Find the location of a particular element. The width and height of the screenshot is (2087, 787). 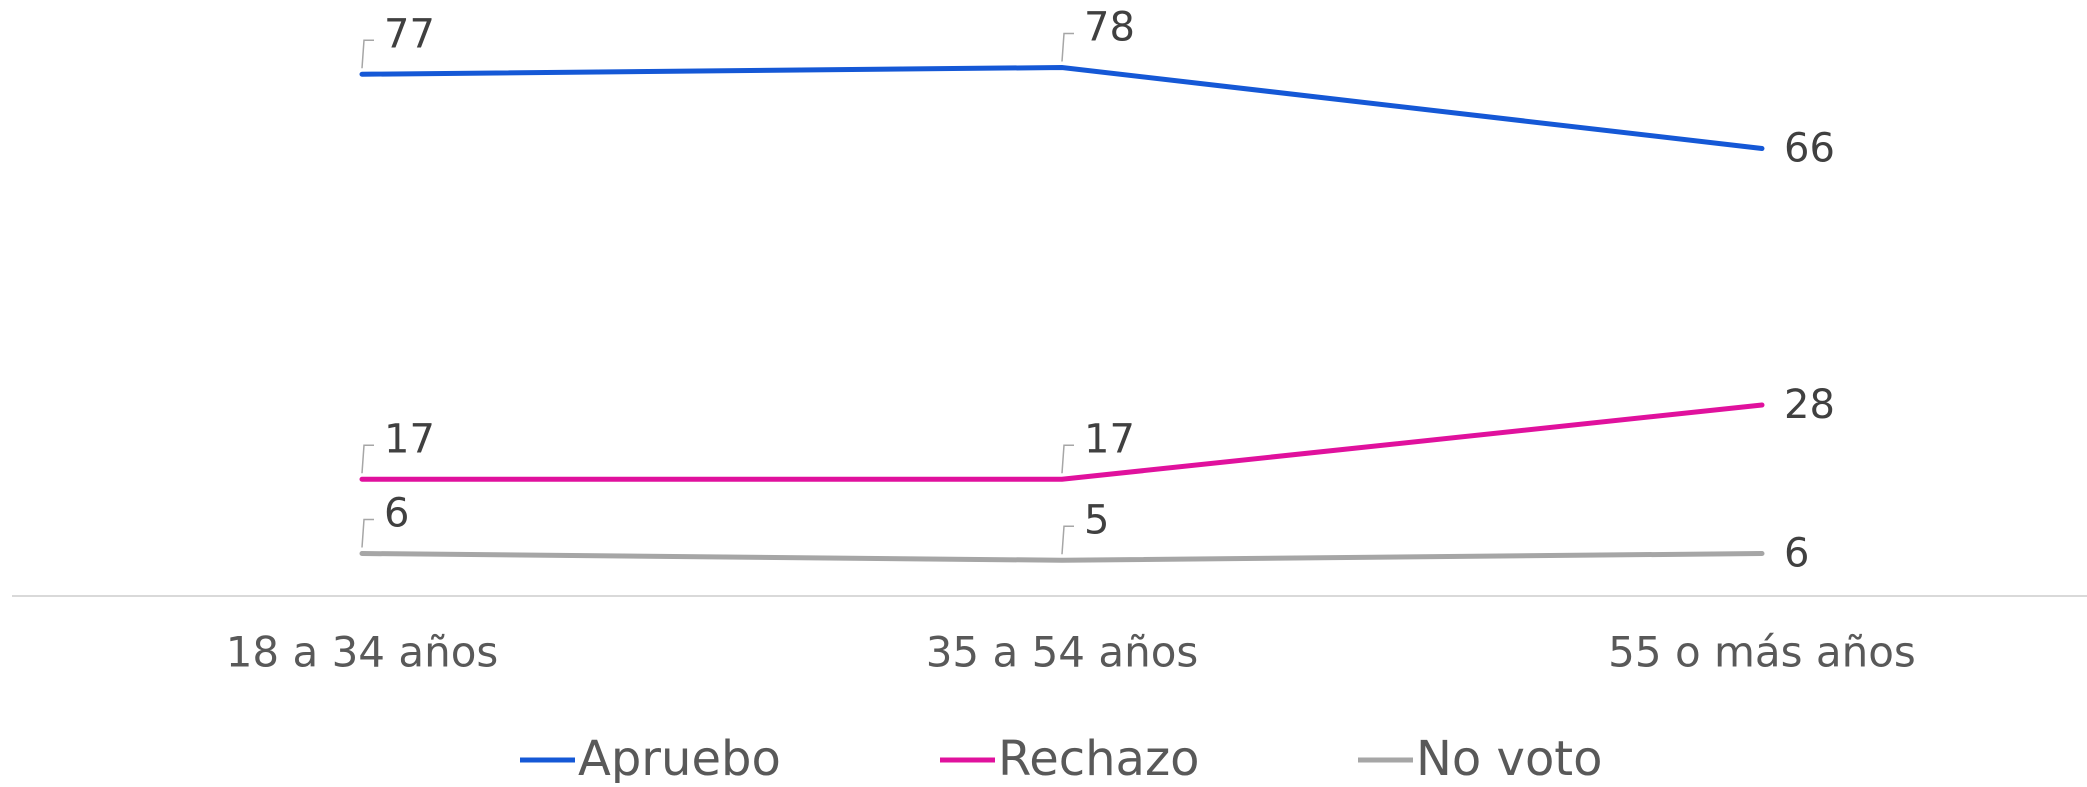

data-label: 28 is located at coordinates (1809, 405).